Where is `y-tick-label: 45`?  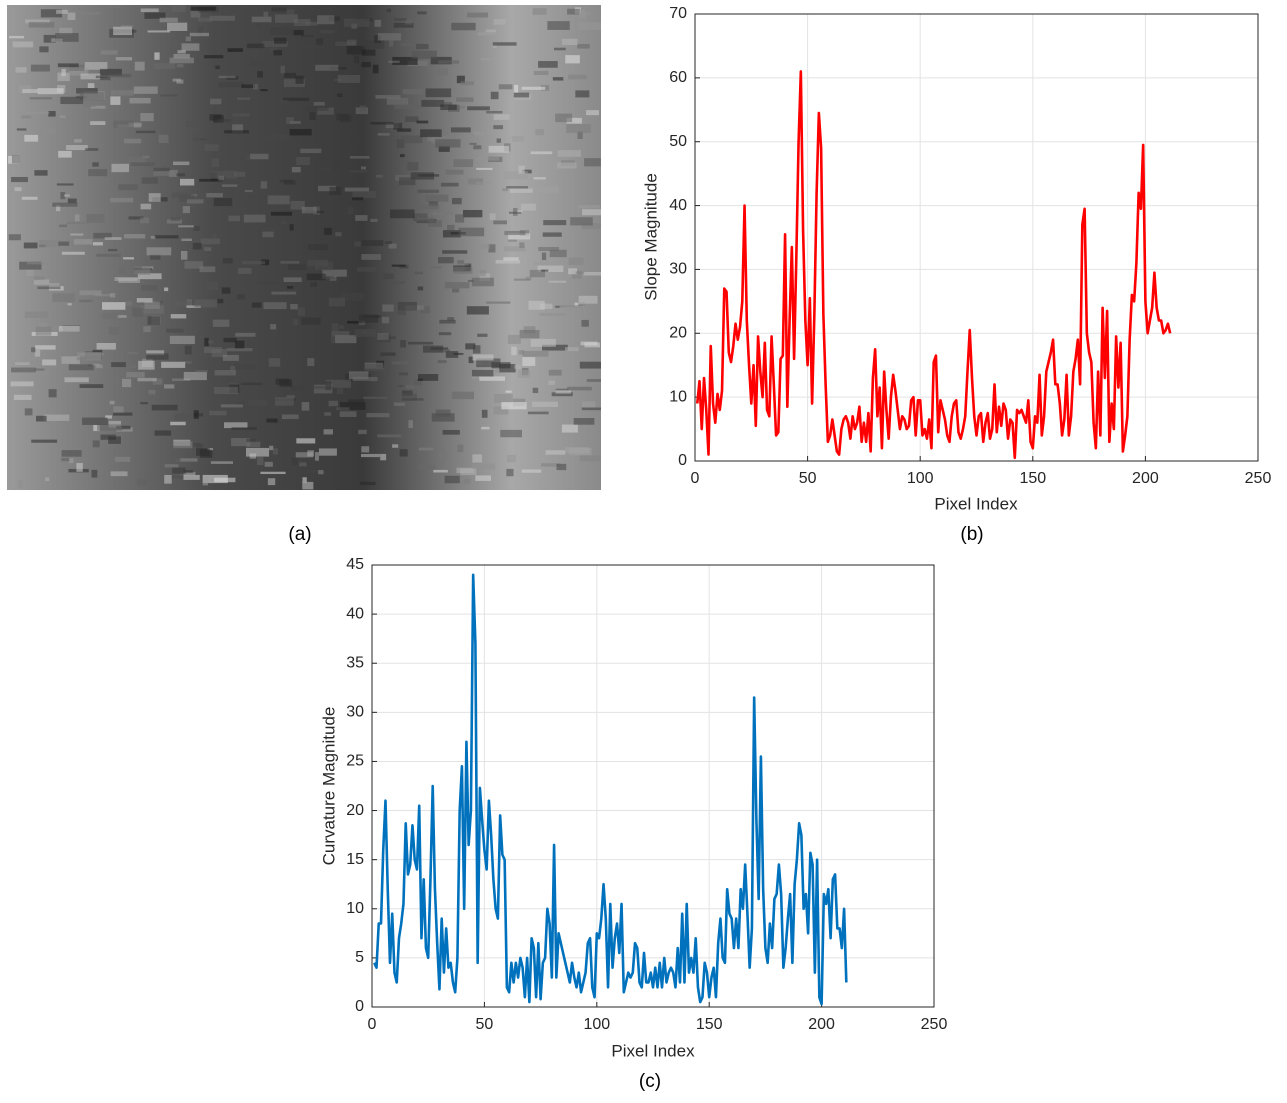
y-tick-label: 45 is located at coordinates (355, 564).